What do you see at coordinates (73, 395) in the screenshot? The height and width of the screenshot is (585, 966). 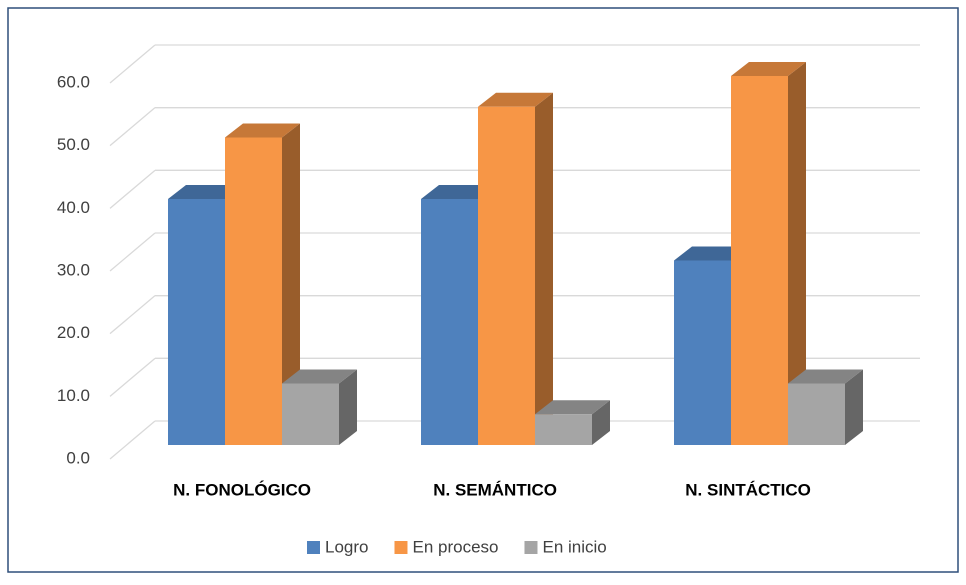 I see `y-tick-label: 10.0` at bounding box center [73, 395].